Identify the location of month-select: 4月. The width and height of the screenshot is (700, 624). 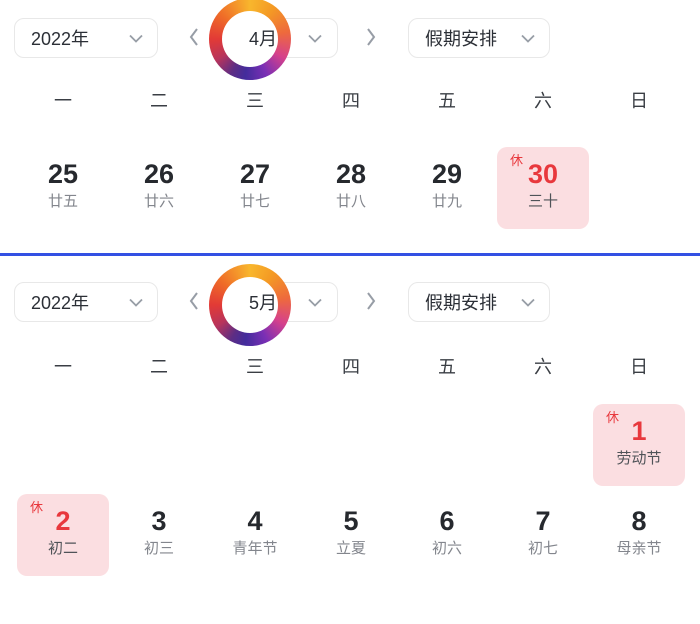
(280, 38).